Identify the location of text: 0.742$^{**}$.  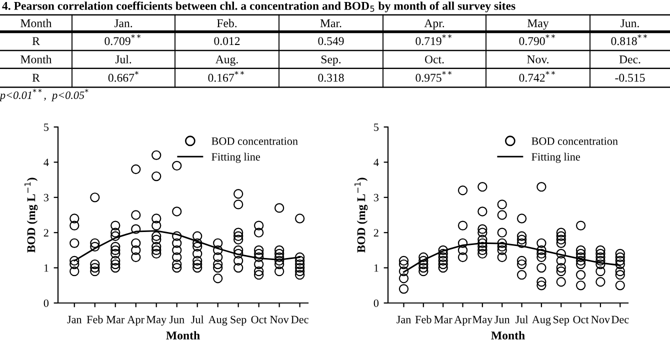
(537, 76).